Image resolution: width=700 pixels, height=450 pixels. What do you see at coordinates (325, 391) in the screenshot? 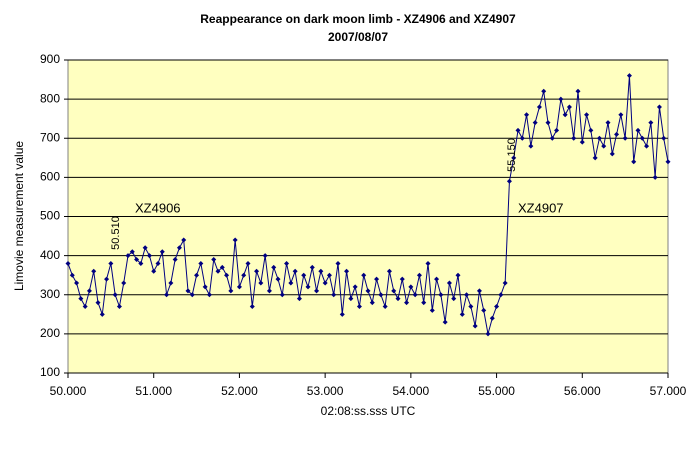
I see `x-tick-label: 53.000` at bounding box center [325, 391].